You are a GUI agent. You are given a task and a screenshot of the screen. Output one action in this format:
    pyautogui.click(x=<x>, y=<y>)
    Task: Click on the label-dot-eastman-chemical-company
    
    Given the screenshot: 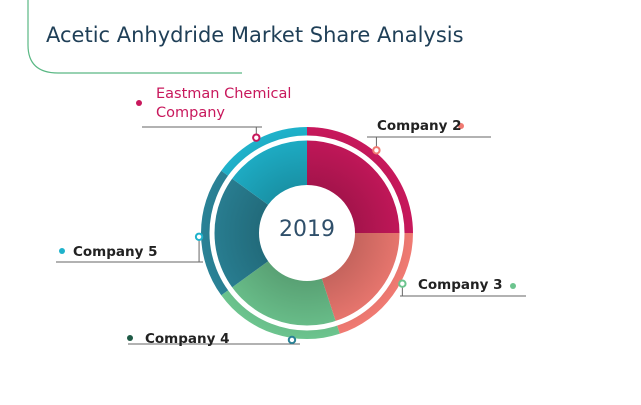 What is the action you would take?
    pyautogui.click(x=139, y=103)
    